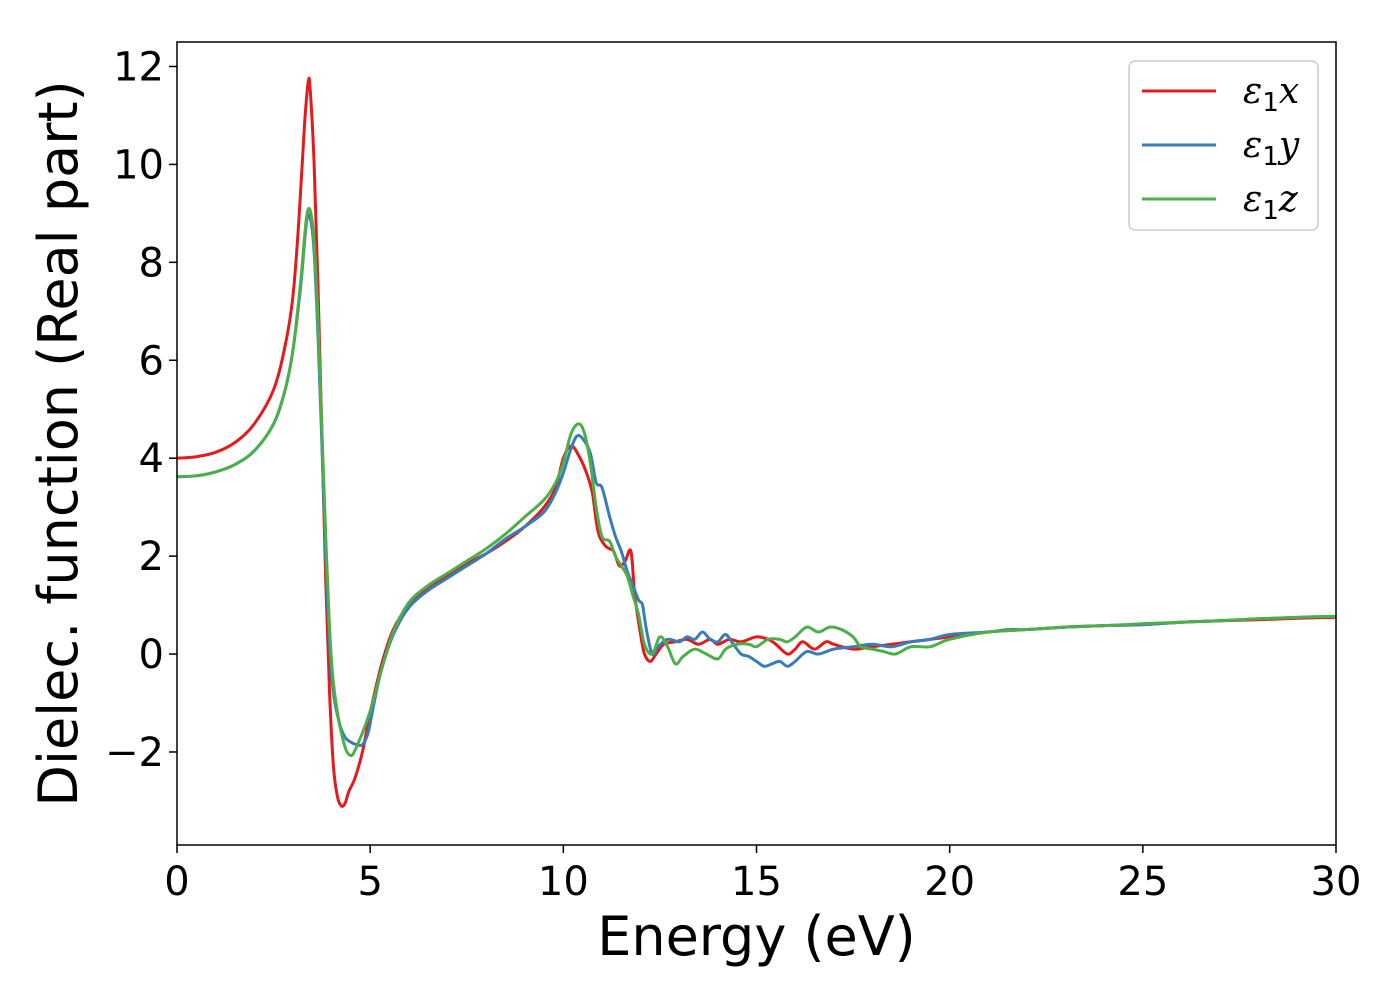  Describe the element at coordinates (176, 882) in the screenshot. I see `x-tick-label: 0` at that location.